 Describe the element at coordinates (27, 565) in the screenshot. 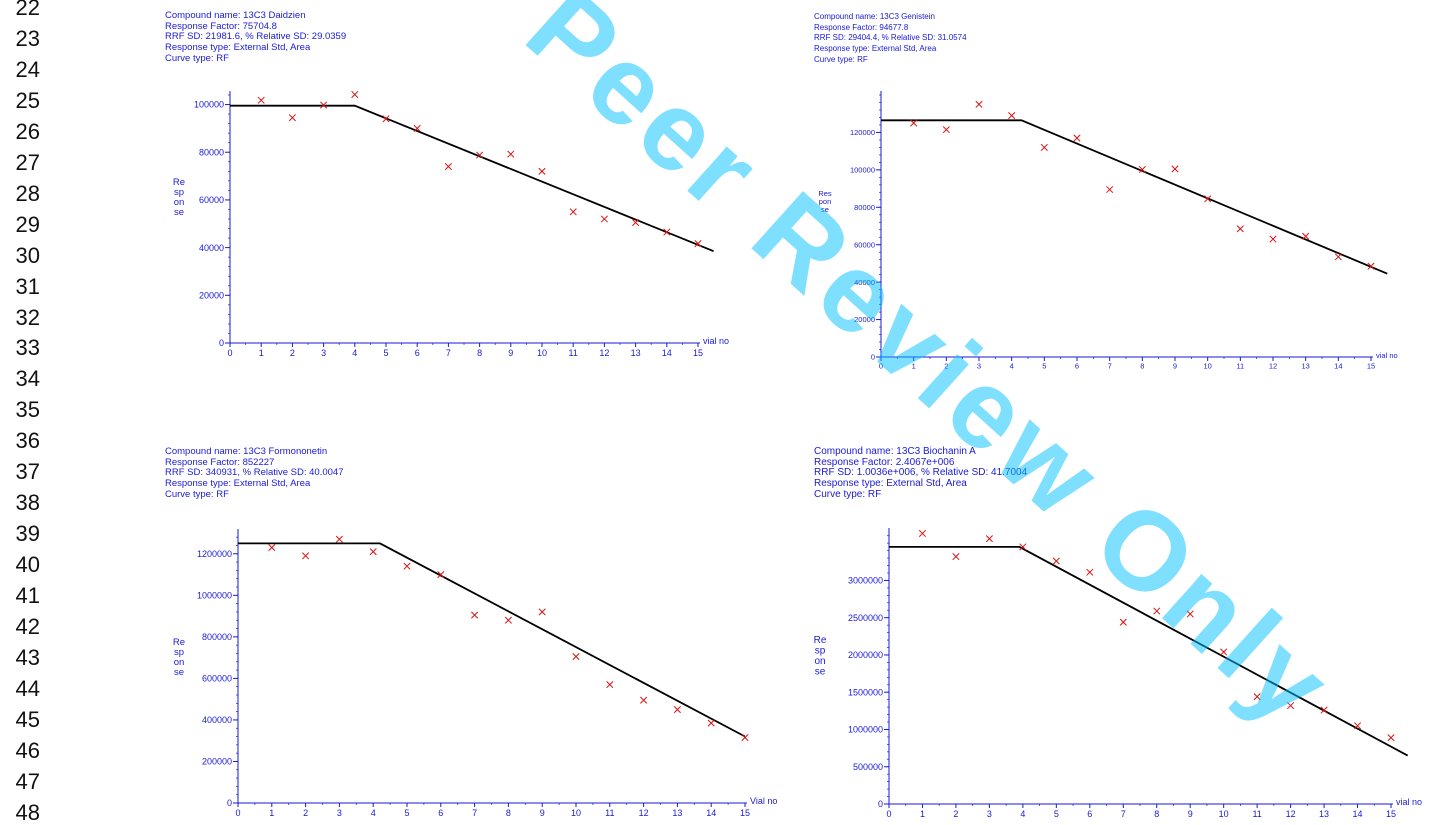

I see `line-number: 40` at that location.